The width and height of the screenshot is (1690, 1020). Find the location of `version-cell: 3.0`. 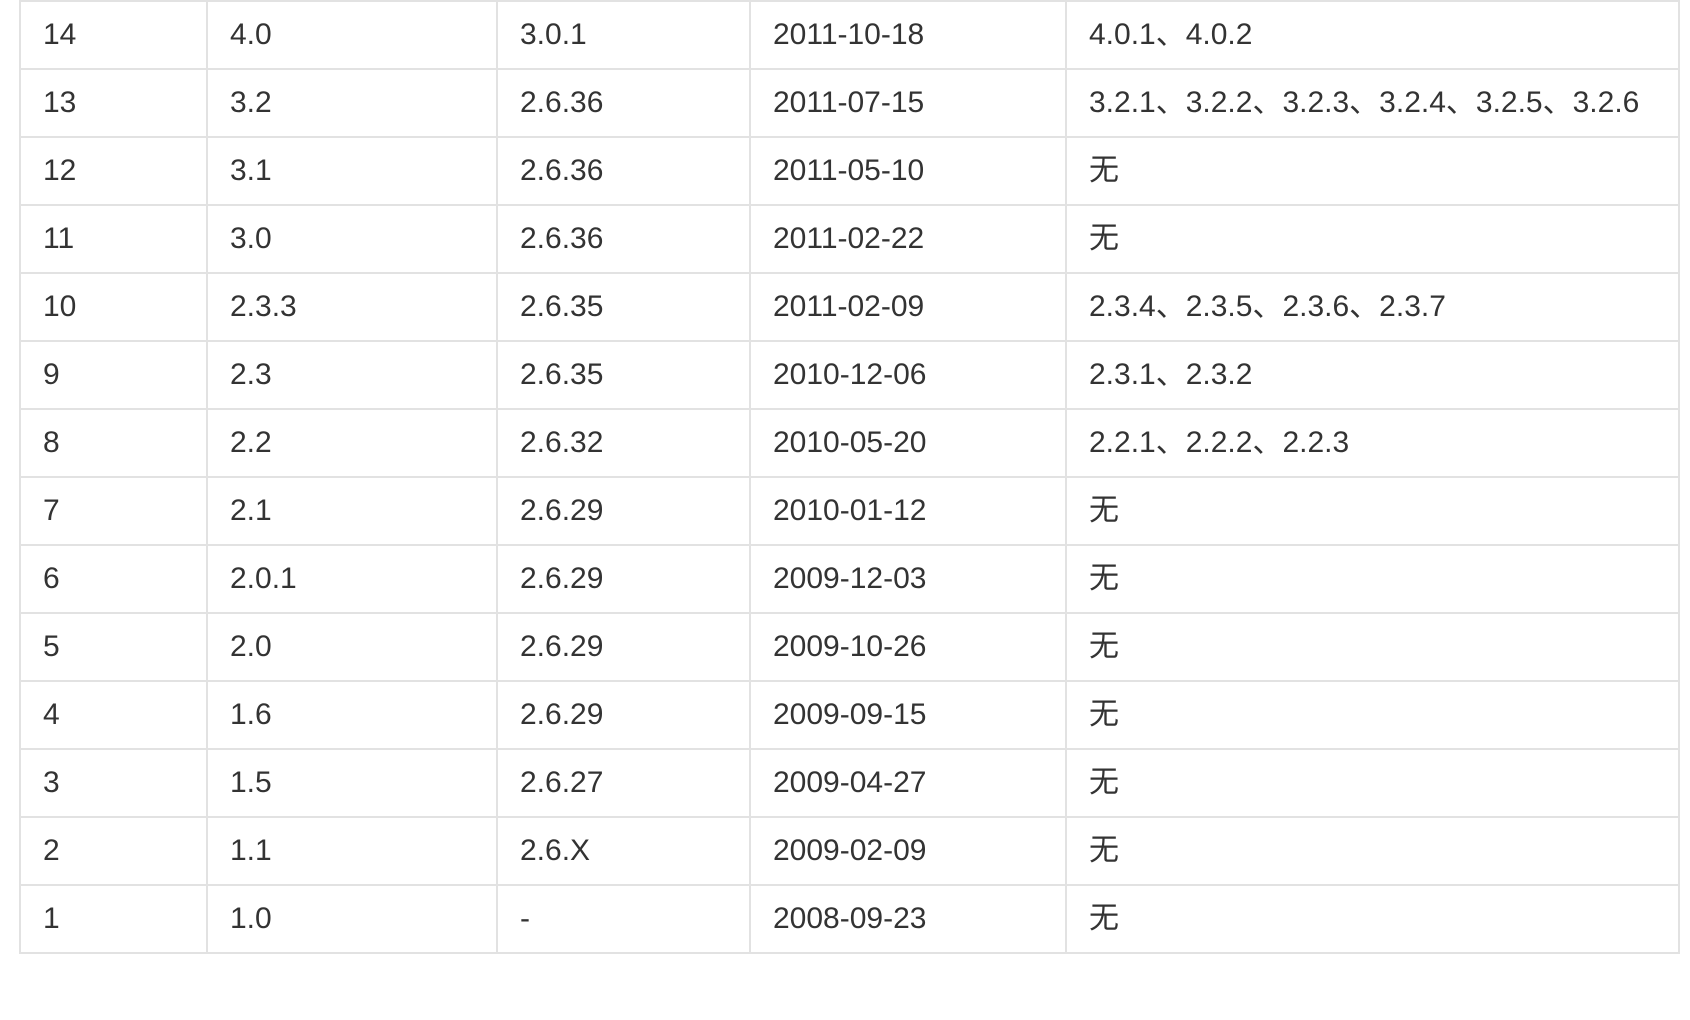

version-cell: 3.0 is located at coordinates (352, 239).